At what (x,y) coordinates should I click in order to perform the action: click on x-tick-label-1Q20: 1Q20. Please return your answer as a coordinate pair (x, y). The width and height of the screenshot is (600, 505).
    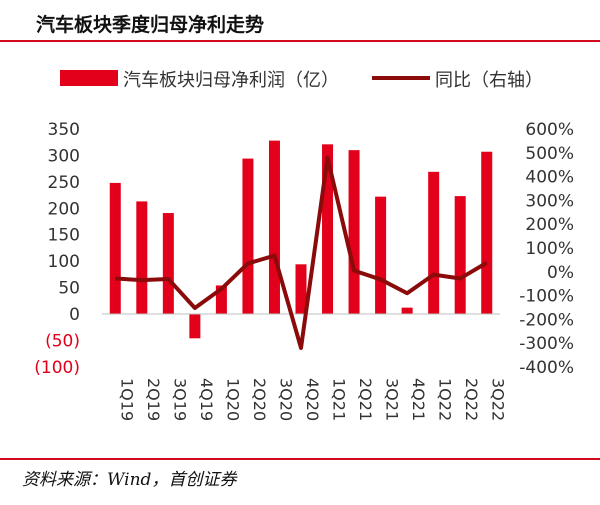
    Looking at the image, I should click on (232, 399).